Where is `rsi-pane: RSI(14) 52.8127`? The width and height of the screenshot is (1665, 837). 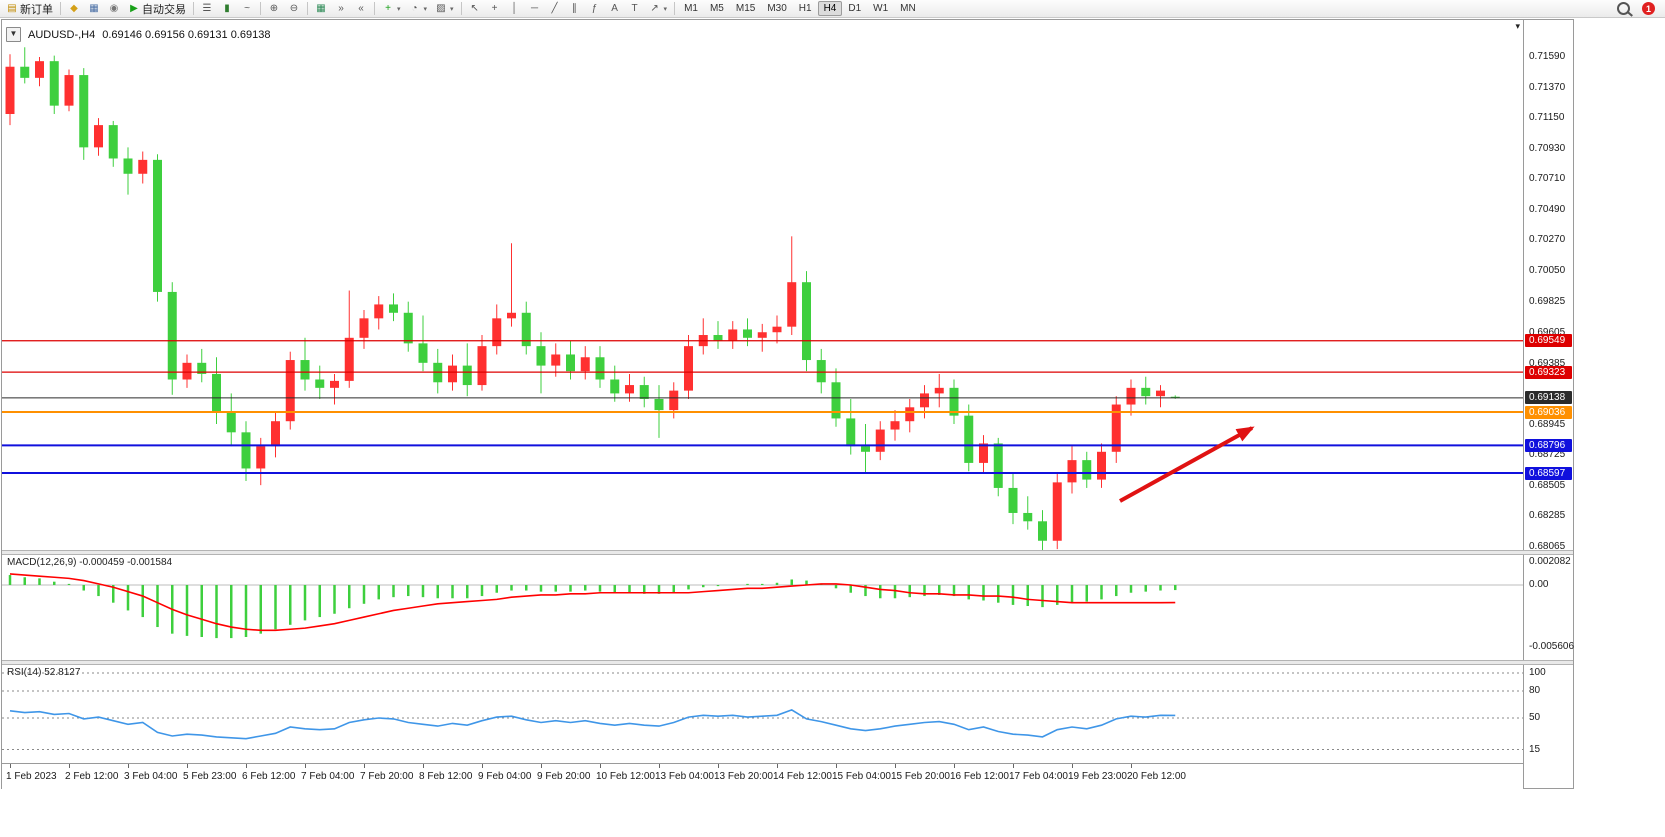 rsi-pane: RSI(14) 52.8127 is located at coordinates (762, 713).